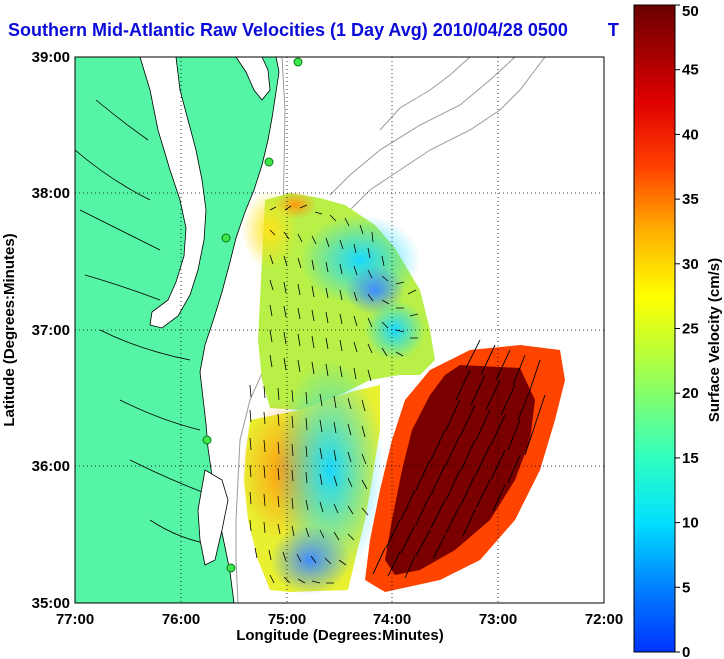  Describe the element at coordinates (9, 329) in the screenshot. I see `y-axis-label: Latitude (Degrees:Minutes)` at that location.